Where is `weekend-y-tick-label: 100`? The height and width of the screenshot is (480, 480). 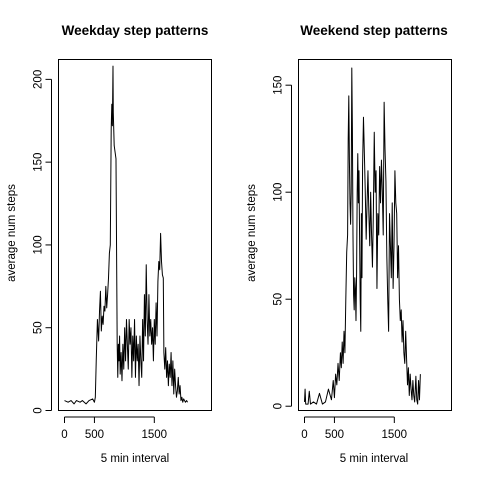
weekend-y-tick-label: 100 is located at coordinates (279, 192).